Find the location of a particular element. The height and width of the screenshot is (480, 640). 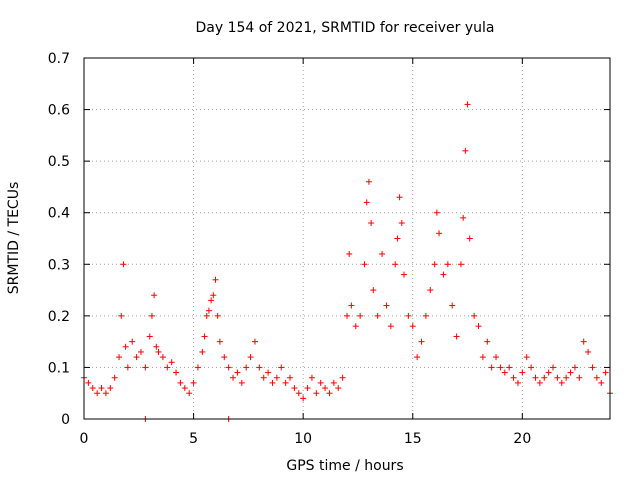

x-tick-label: 0 is located at coordinates (84, 439).